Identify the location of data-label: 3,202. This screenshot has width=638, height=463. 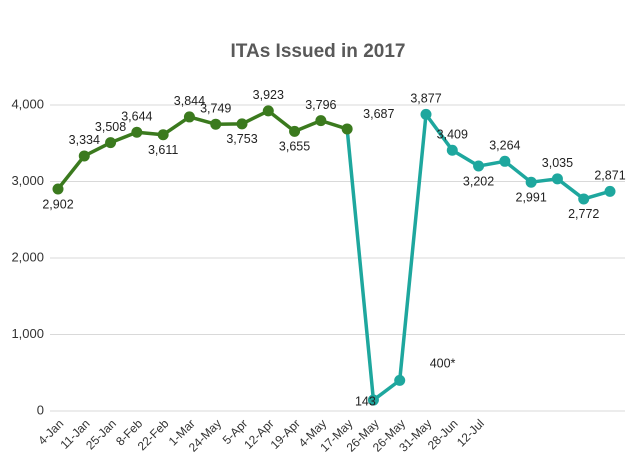
(478, 181).